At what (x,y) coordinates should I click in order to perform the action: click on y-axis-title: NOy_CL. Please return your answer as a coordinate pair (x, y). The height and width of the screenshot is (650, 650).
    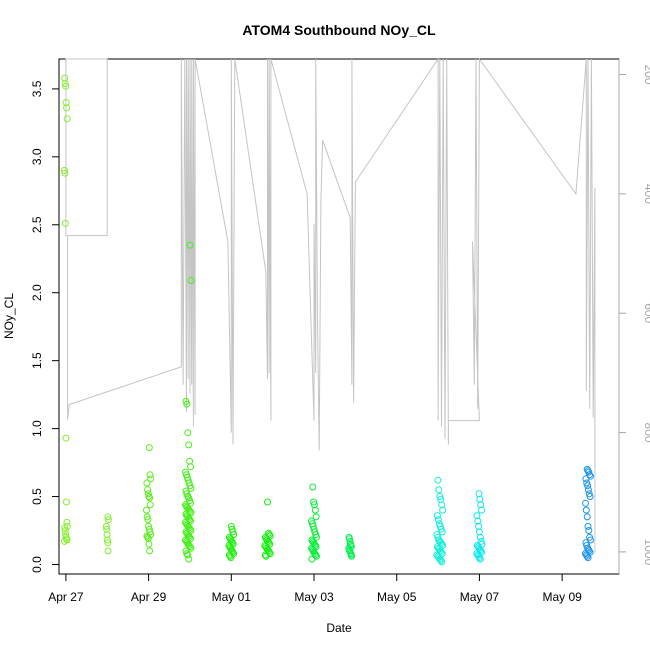
    Looking at the image, I should click on (9, 316).